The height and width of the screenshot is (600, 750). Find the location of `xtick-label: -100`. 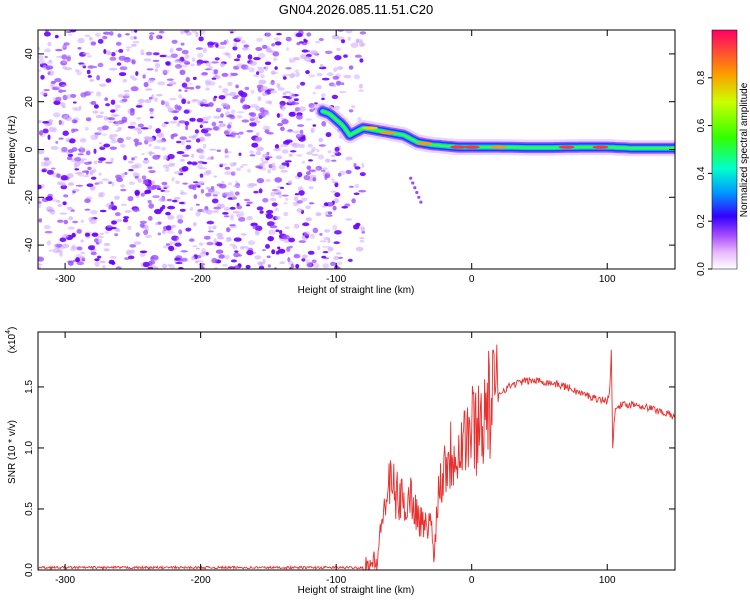

xtick-label: -100 is located at coordinates (336, 580).